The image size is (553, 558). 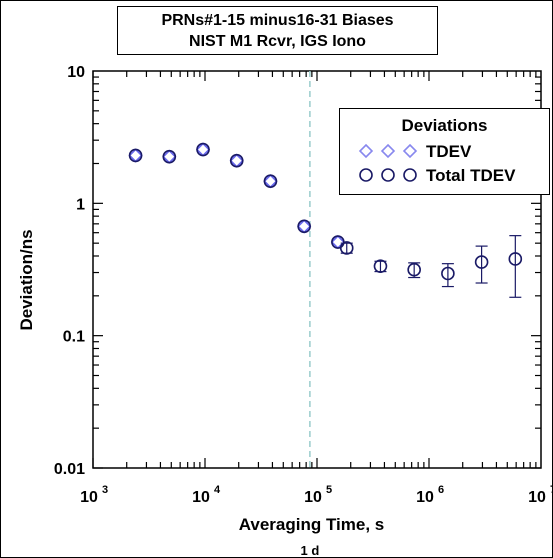 I want to click on legend-label-tdev: TDEV, so click(x=449, y=151).